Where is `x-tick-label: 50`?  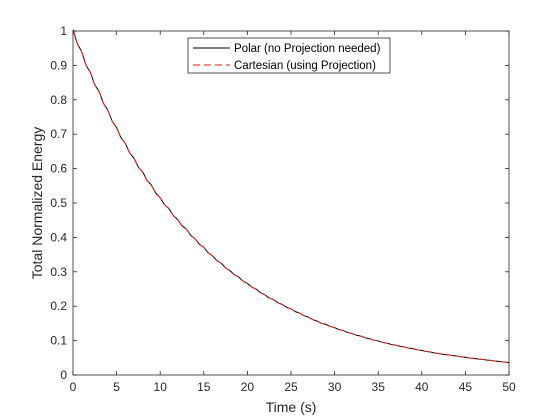 x-tick-label: 50 is located at coordinates (509, 387).